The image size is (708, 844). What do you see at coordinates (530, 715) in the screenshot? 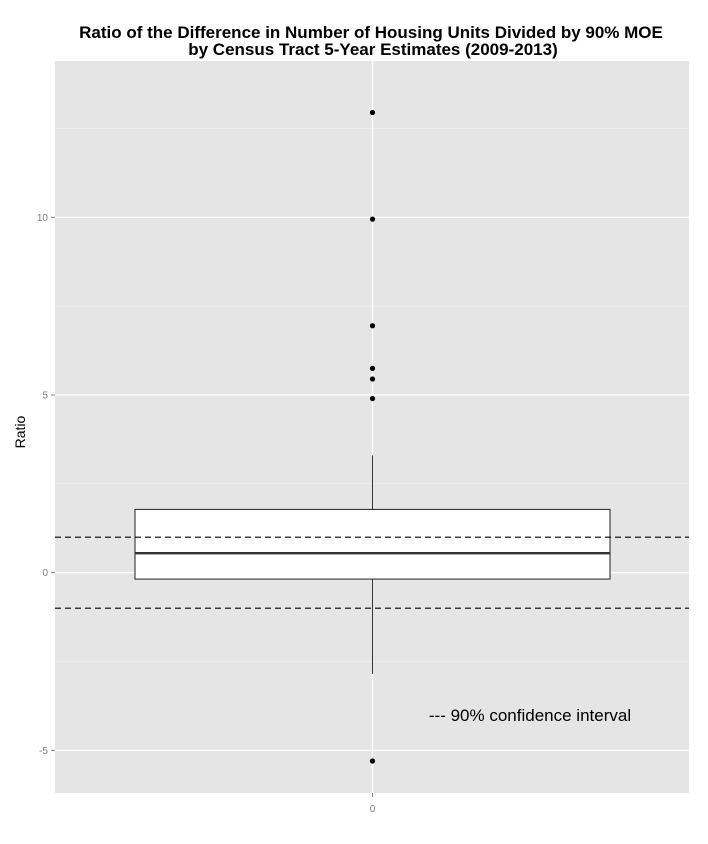
I see `confidence-interval-annotation: --- 90% confidence interval` at bounding box center [530, 715].